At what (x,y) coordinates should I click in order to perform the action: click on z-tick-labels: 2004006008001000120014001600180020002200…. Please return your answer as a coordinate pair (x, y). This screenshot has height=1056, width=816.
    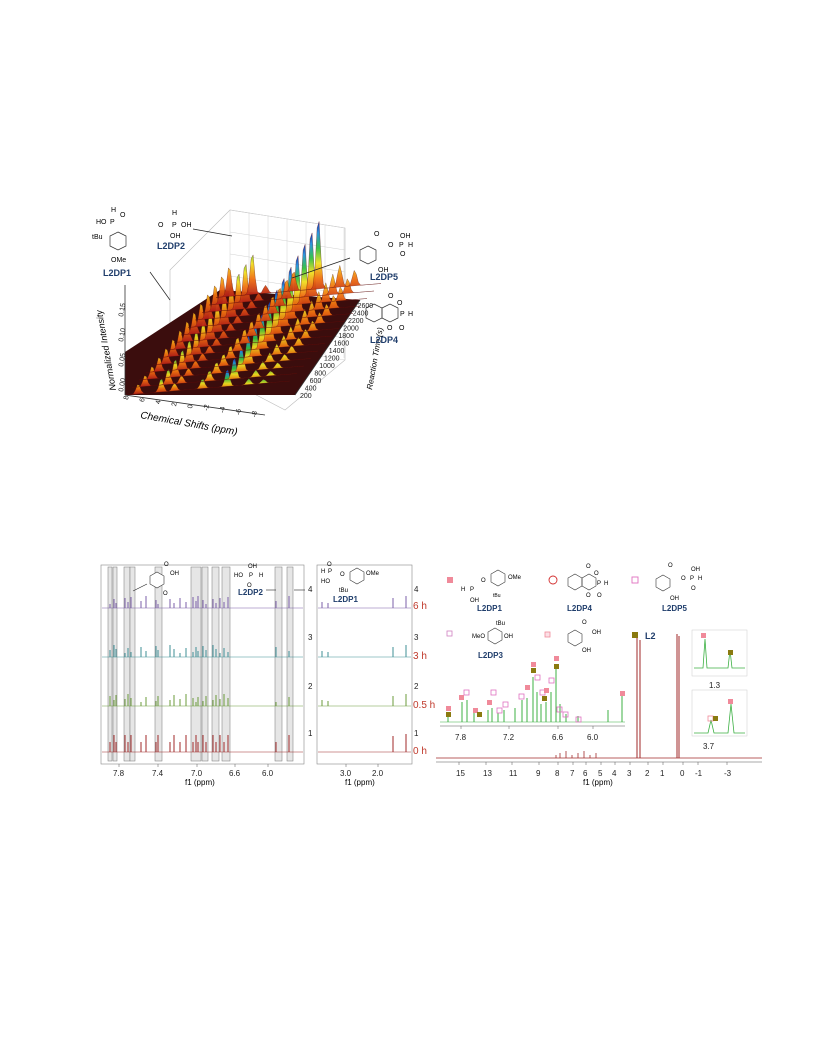
    Looking at the image, I should click on (336, 351).